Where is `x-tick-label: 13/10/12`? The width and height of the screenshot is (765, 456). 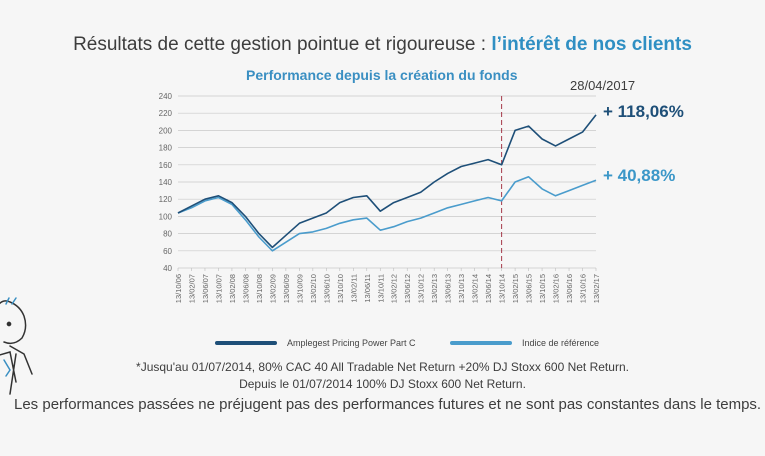 x-tick-label: 13/10/12 is located at coordinates (421, 288).